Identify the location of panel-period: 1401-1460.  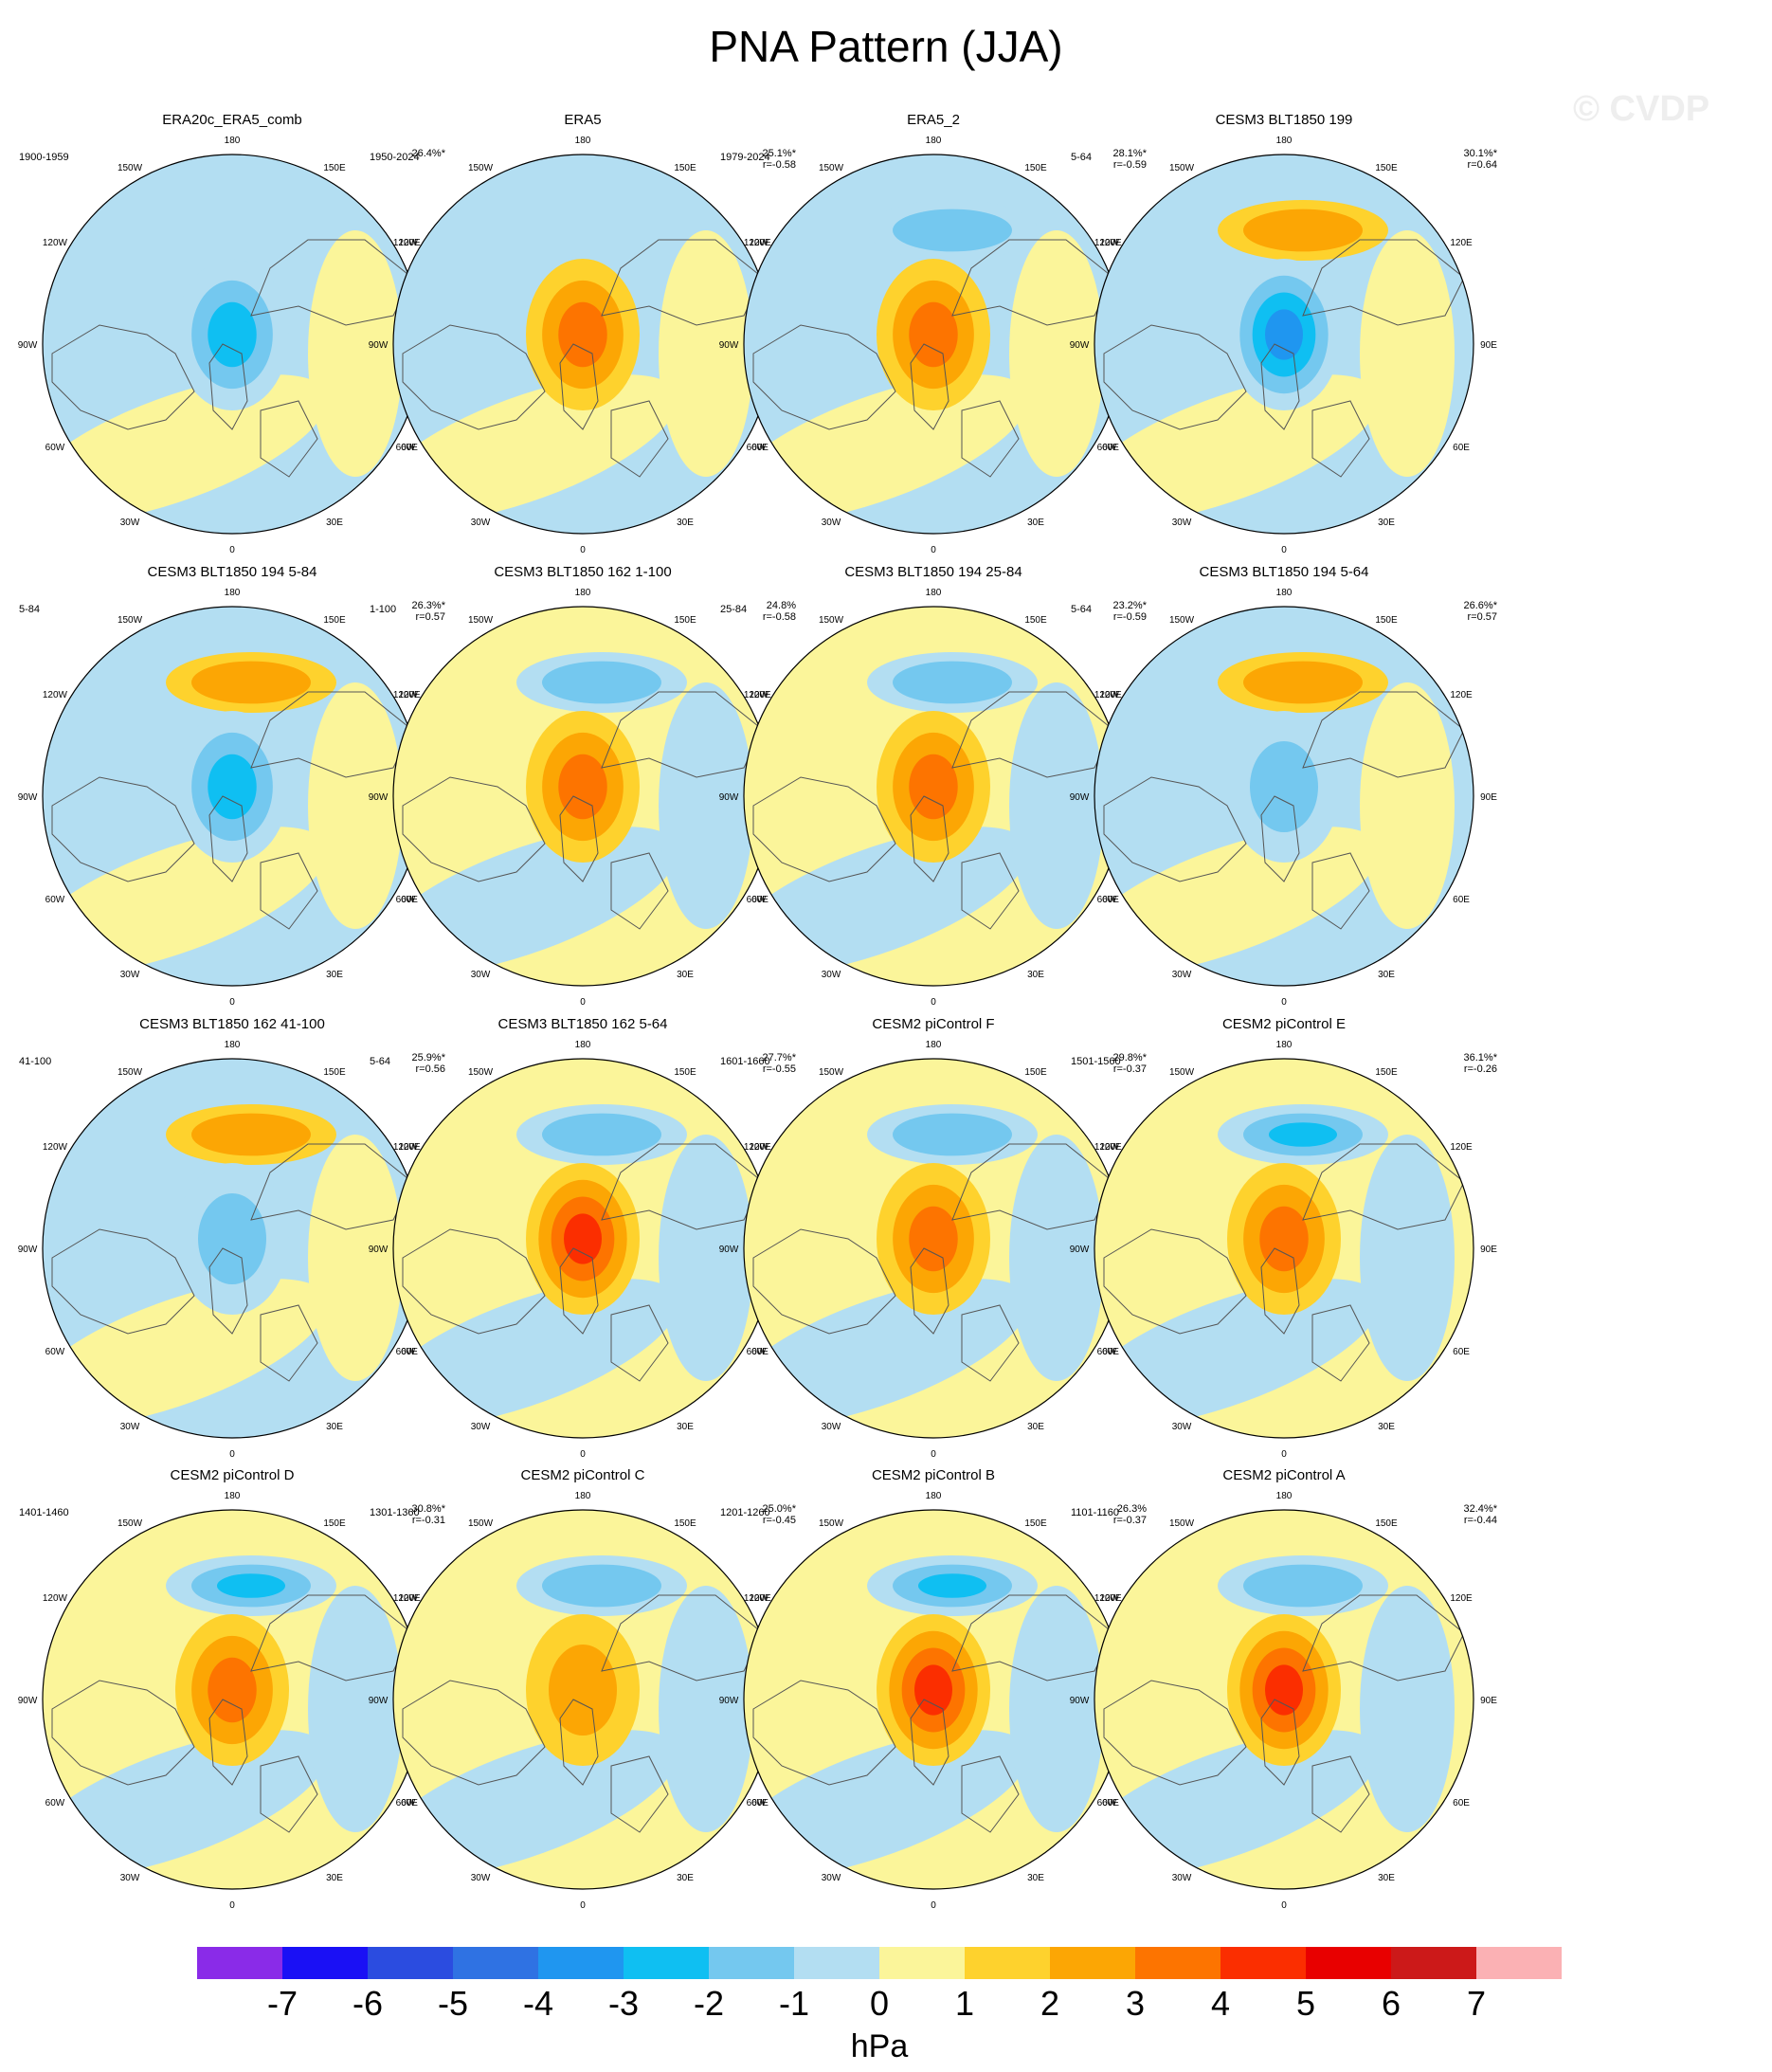
(44, 1512).